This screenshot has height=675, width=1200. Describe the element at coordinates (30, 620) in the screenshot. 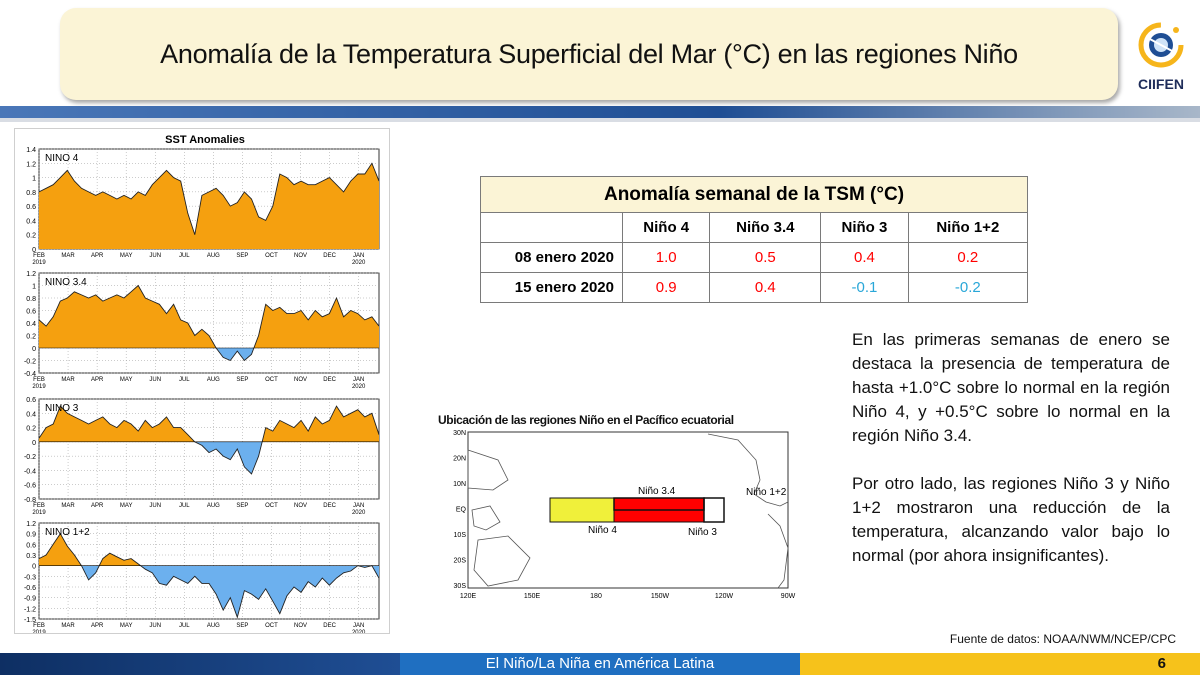

I see `y-tick-label: -1.5` at that location.